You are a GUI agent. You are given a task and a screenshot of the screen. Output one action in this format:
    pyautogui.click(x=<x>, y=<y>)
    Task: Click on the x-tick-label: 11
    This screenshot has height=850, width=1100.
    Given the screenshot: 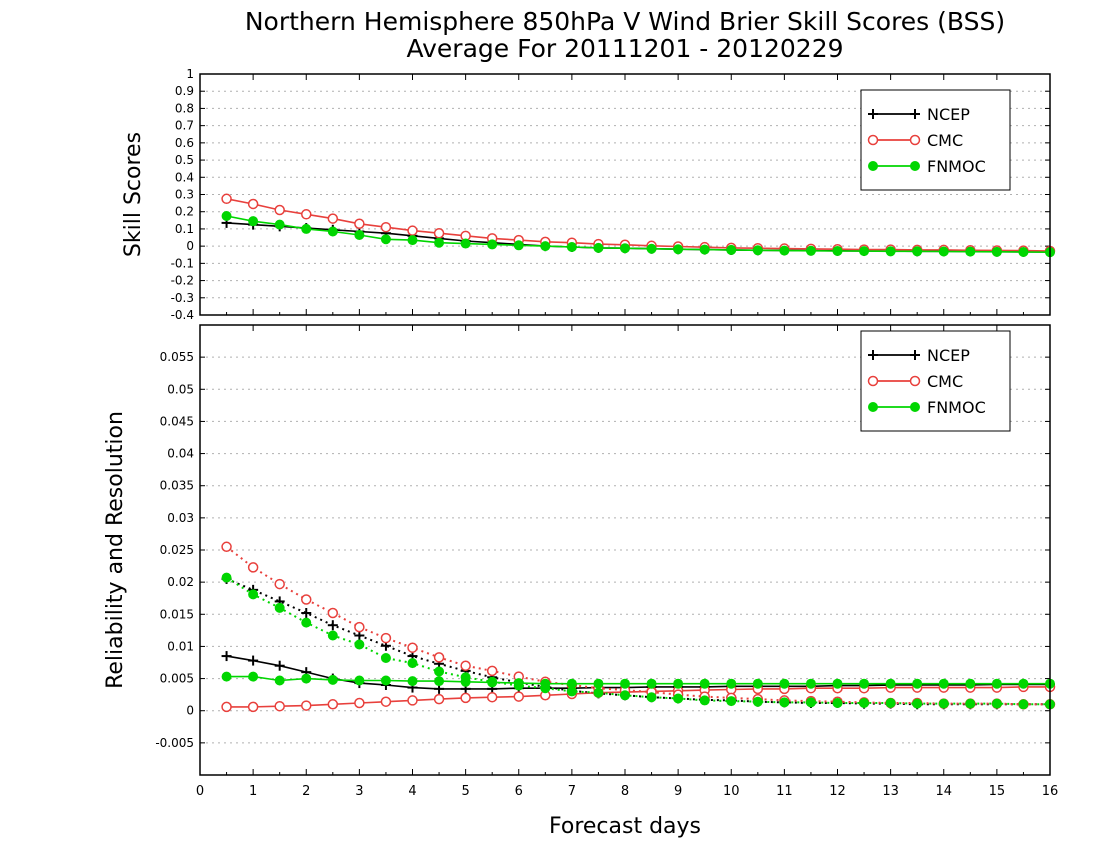 What is the action you would take?
    pyautogui.click(x=784, y=791)
    